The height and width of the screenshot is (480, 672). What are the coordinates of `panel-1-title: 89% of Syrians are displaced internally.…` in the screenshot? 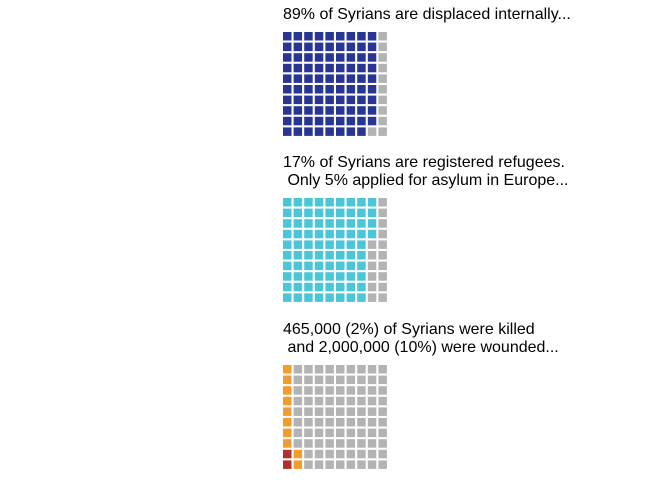 It's located at (427, 14).